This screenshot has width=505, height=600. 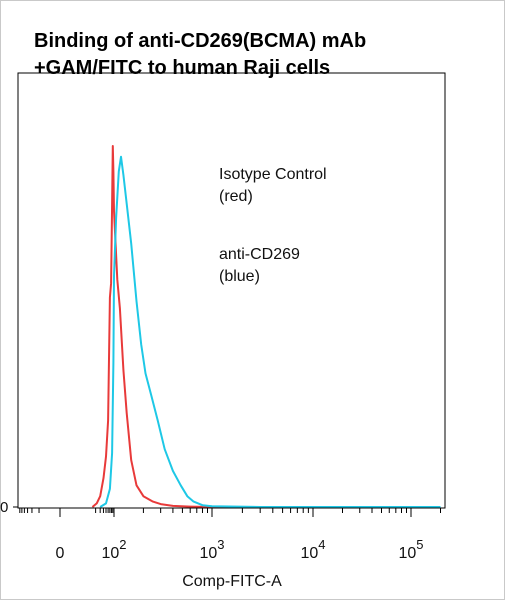 I want to click on x-tick-label: 10⁵, so click(x=410, y=549).